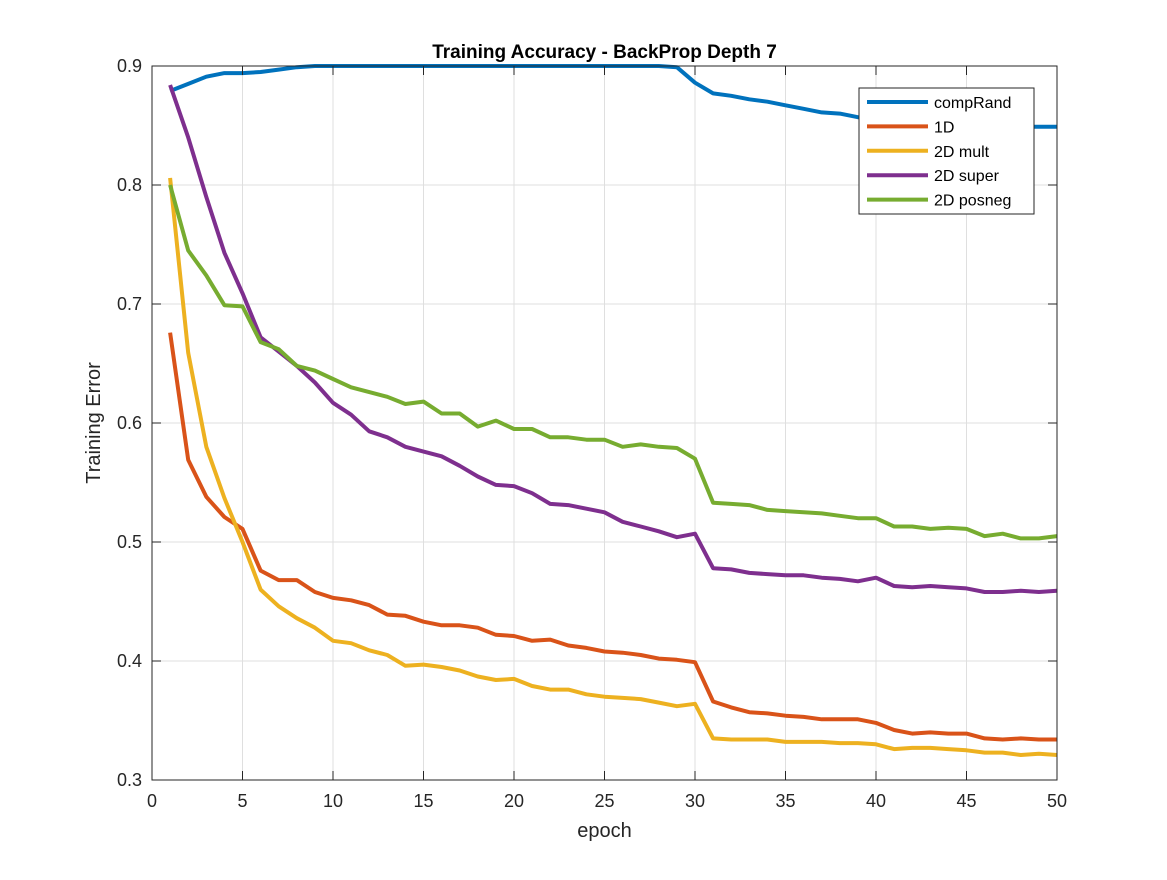  Describe the element at coordinates (876, 801) in the screenshot. I see `x-tick-label: 40` at that location.